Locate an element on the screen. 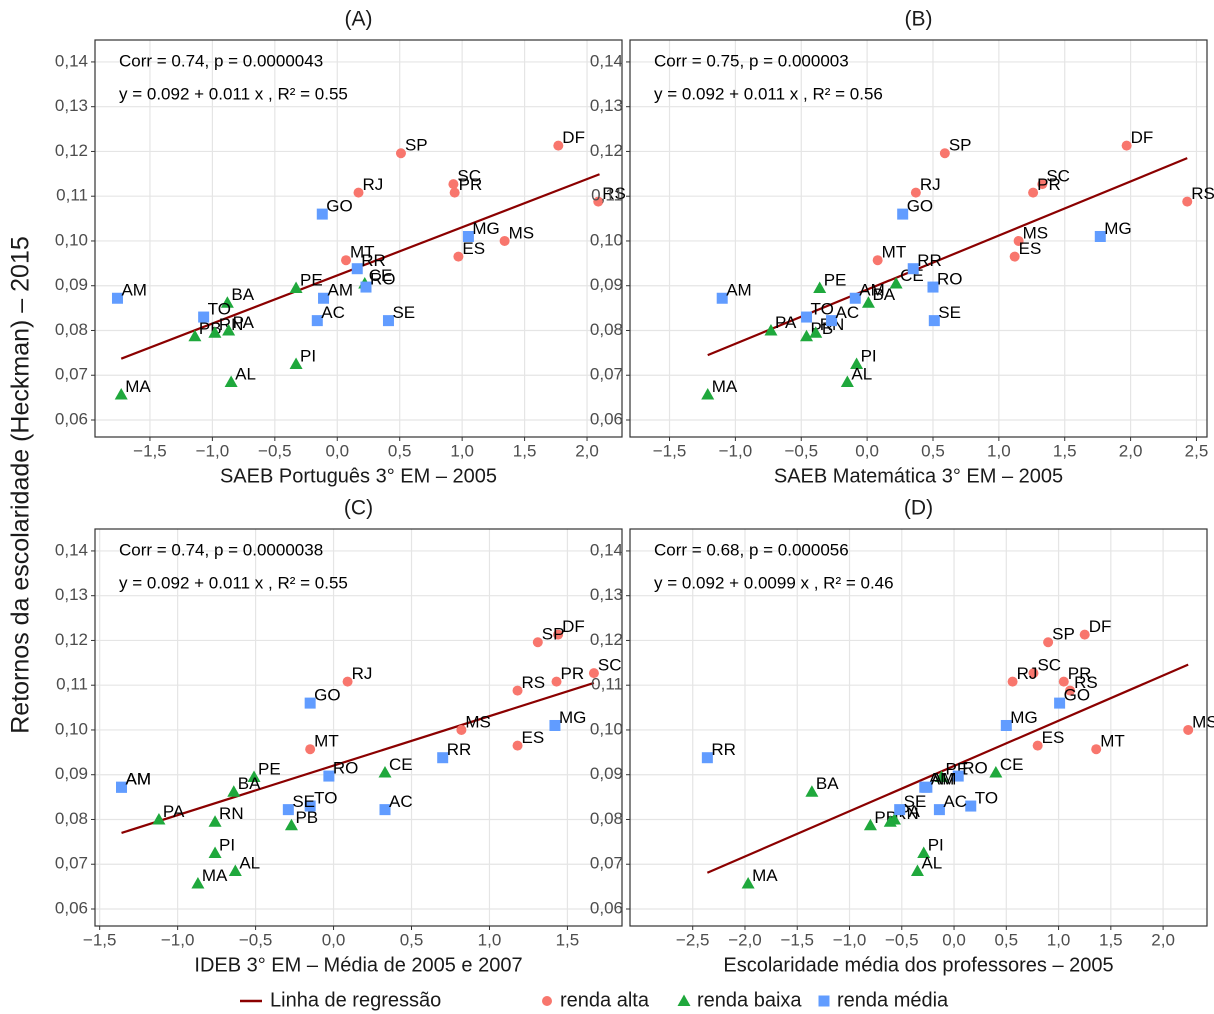  y-tick-label: 0,06 is located at coordinates (606, 418).